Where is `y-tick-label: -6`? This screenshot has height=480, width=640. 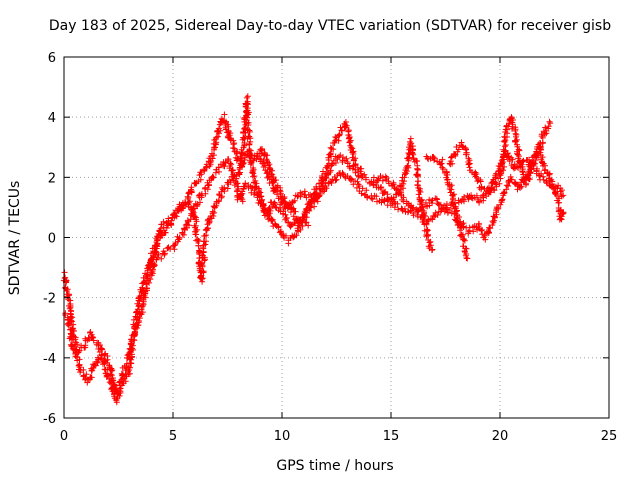
y-tick-label: -6 is located at coordinates (49, 419).